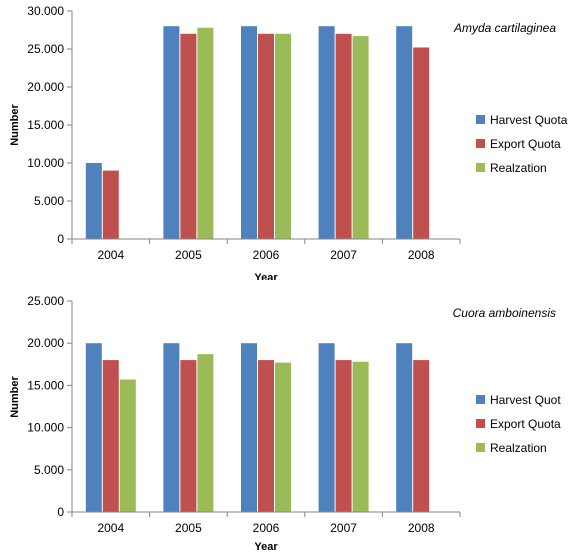 The width and height of the screenshot is (570, 559). Describe the element at coordinates (404, 427) in the screenshot. I see `bar-harvest-quot-2008` at that location.